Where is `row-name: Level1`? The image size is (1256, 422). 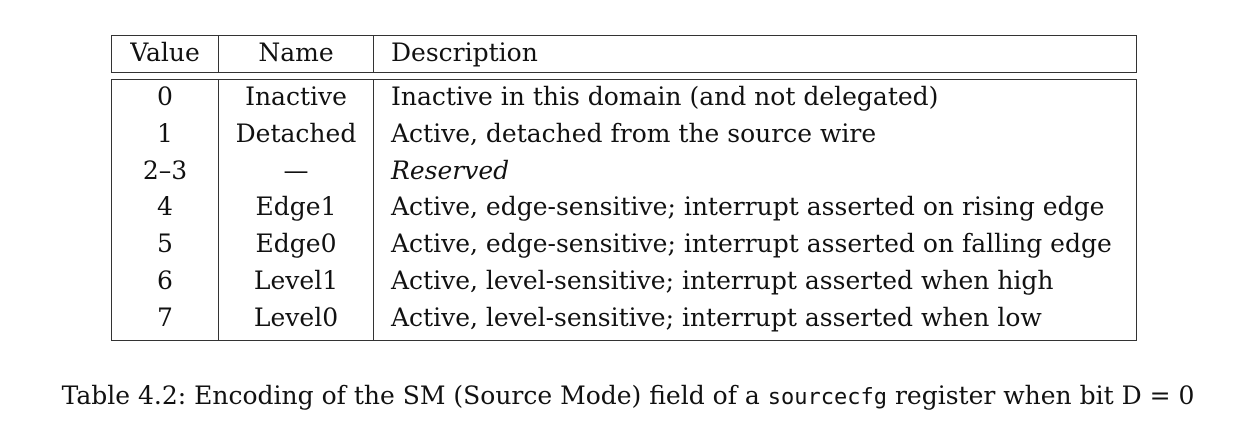 row-name: Level1 is located at coordinates (296, 280).